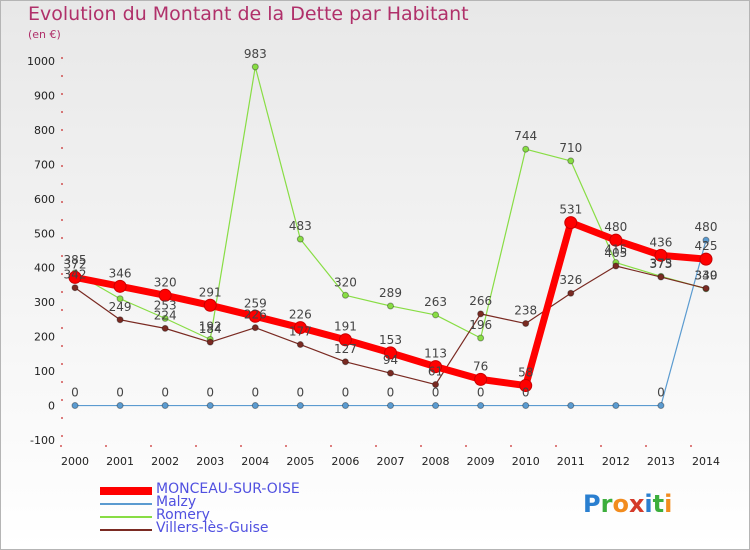 This screenshot has height=550, width=750. What do you see at coordinates (435, 302) in the screenshot?
I see `data-label: 263` at bounding box center [435, 302].